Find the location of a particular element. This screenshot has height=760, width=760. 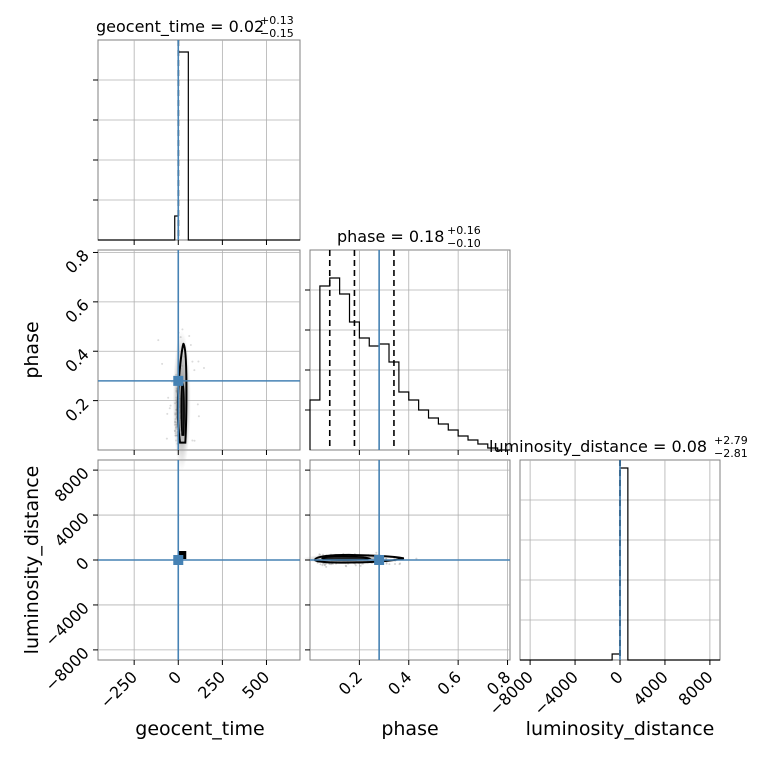

y-axis-label-luminosity-distance: luminosity_distance is located at coordinates (32, 560).